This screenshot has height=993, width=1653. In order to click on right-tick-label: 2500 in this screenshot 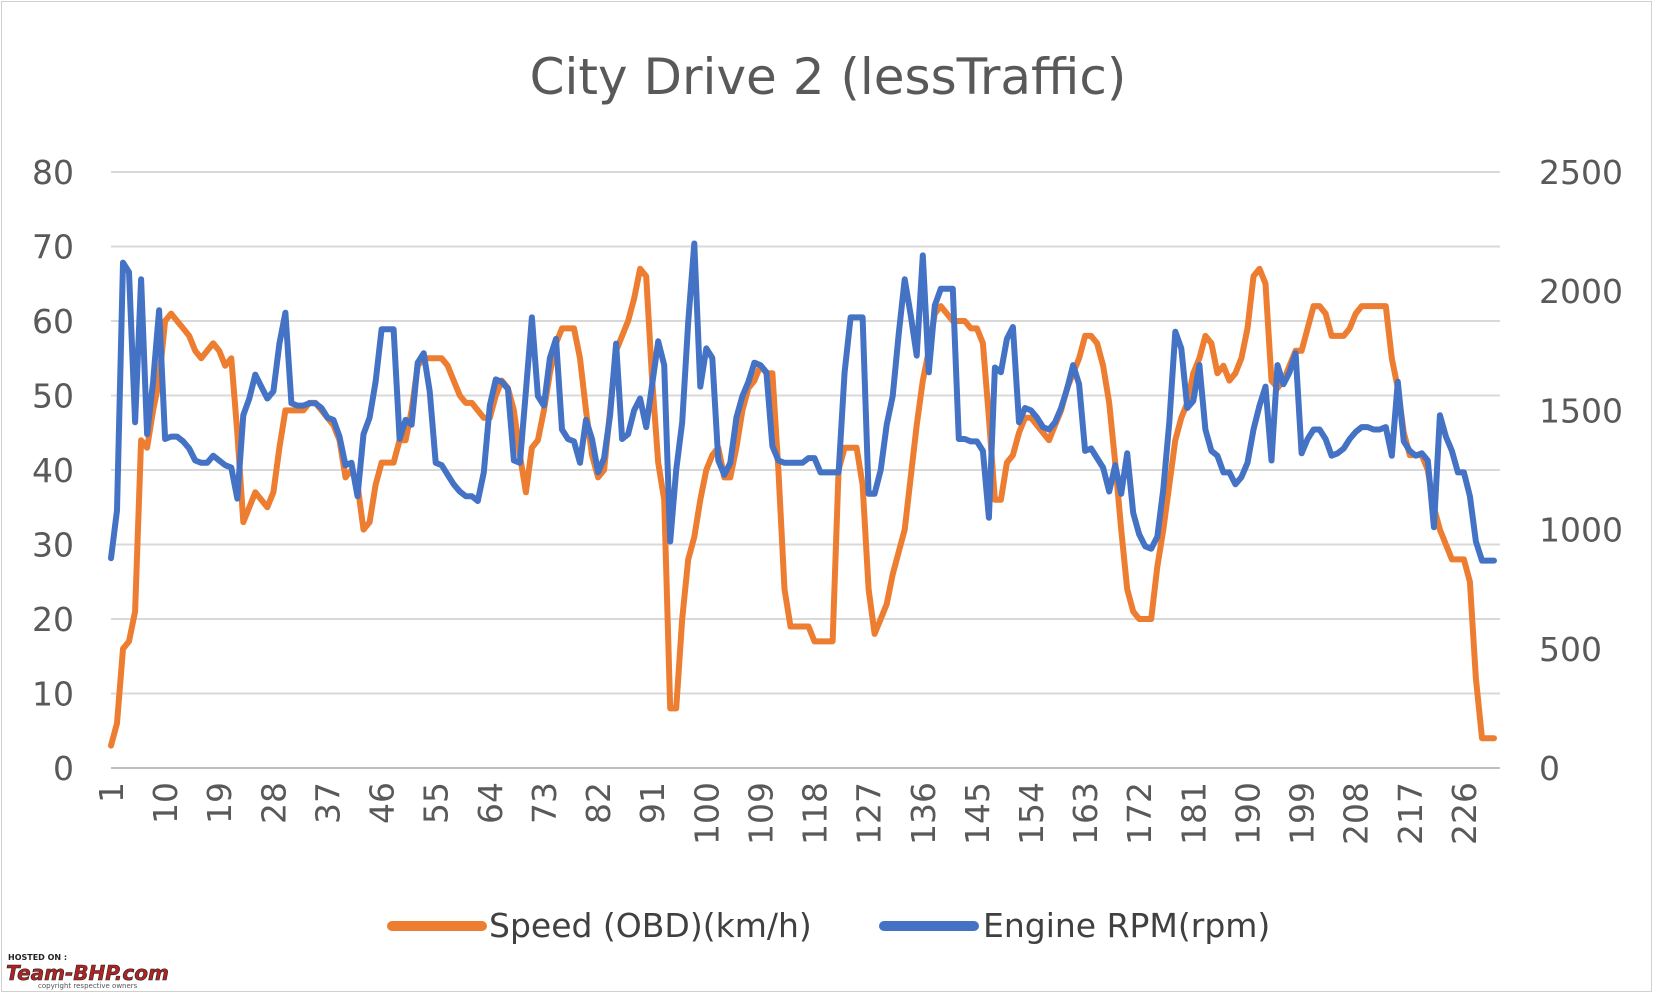, I will do `click(1581, 172)`.